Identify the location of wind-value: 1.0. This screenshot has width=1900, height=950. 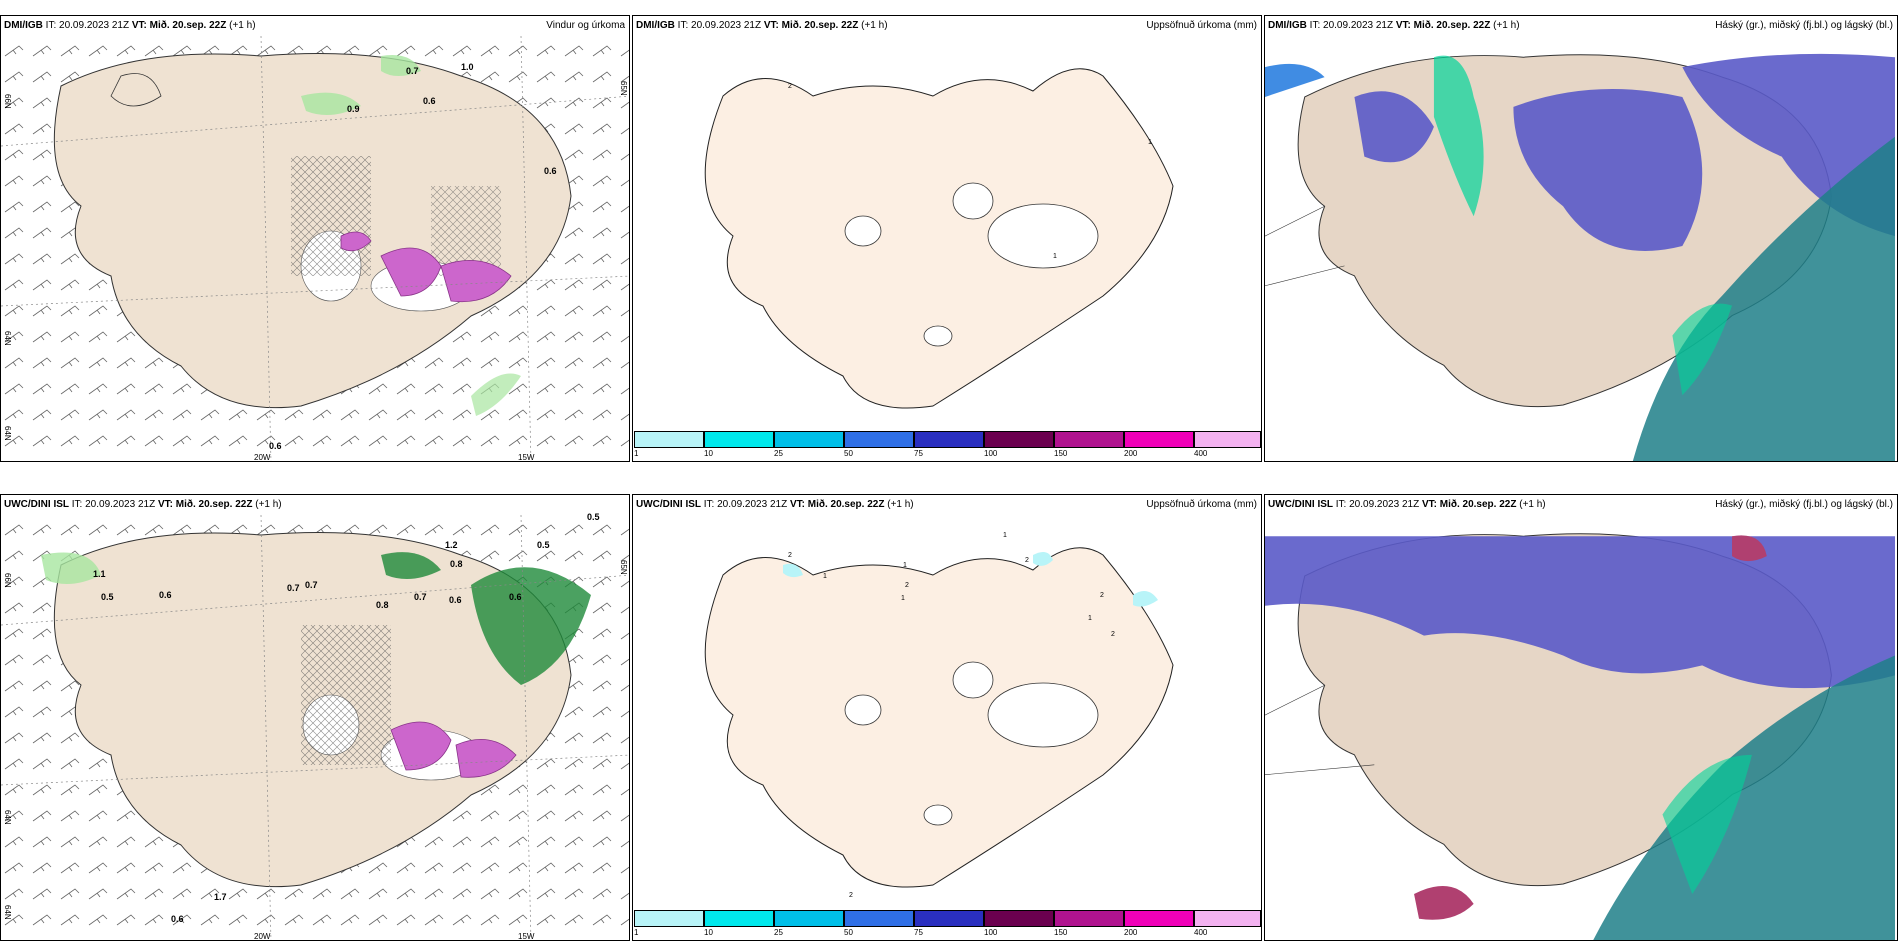
(467, 67).